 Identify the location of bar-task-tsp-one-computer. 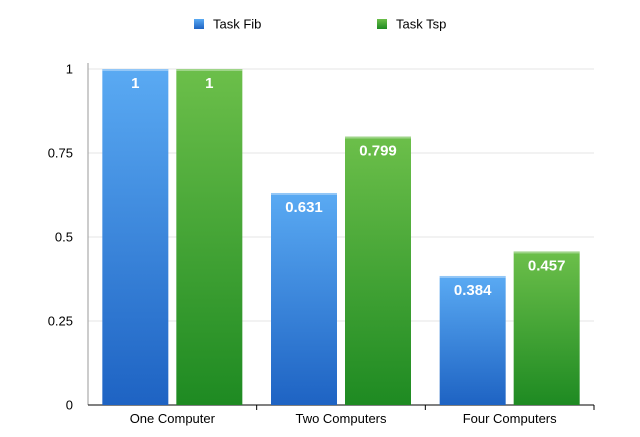
(209, 237).